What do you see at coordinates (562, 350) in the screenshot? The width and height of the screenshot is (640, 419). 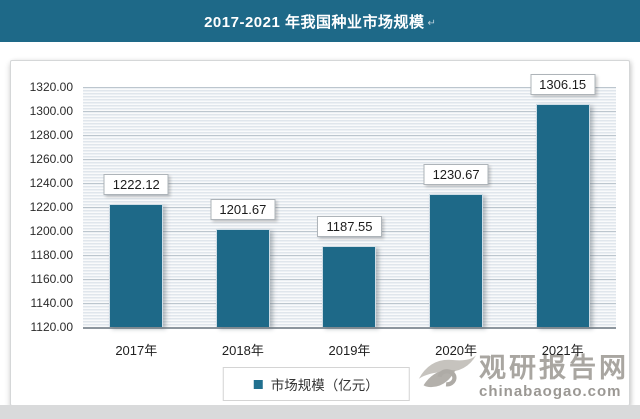 I see `x-axis-label: 2021年` at bounding box center [562, 350].